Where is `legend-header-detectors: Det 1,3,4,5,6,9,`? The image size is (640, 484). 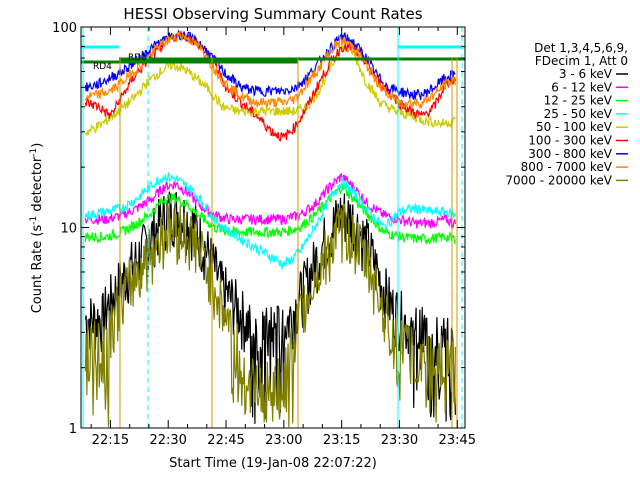
legend-header-detectors: Det 1,3,4,5,6,9, is located at coordinates (581, 48).